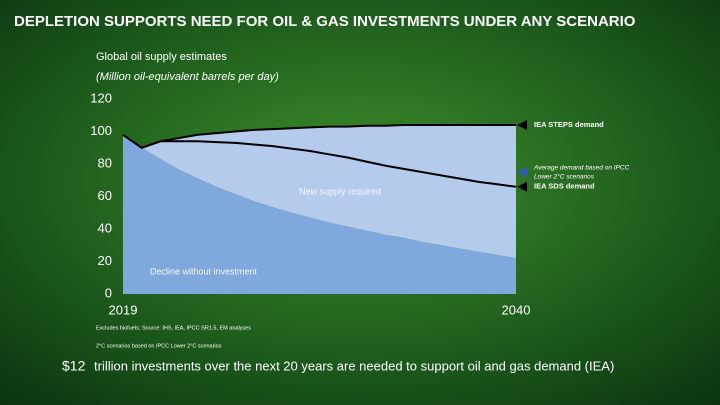 This screenshot has width=720, height=405. I want to click on y-tick-label: 60, so click(105, 195).